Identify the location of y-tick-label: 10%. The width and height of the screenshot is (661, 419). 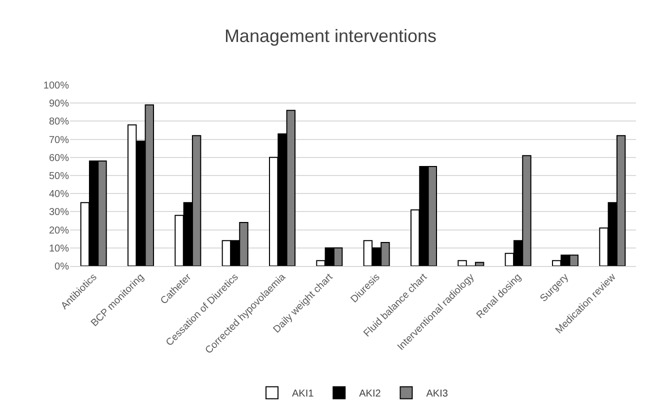
(59, 248).